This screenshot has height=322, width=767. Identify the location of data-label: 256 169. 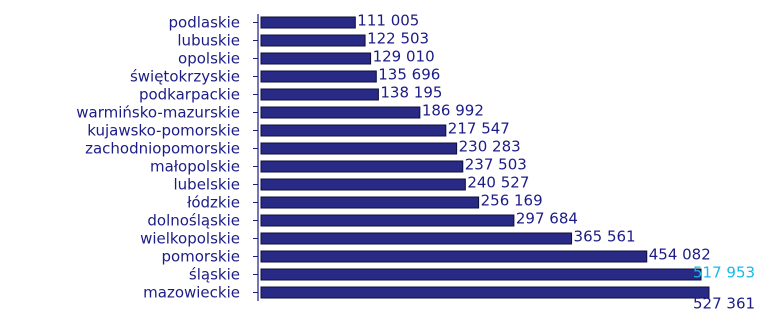
(512, 201).